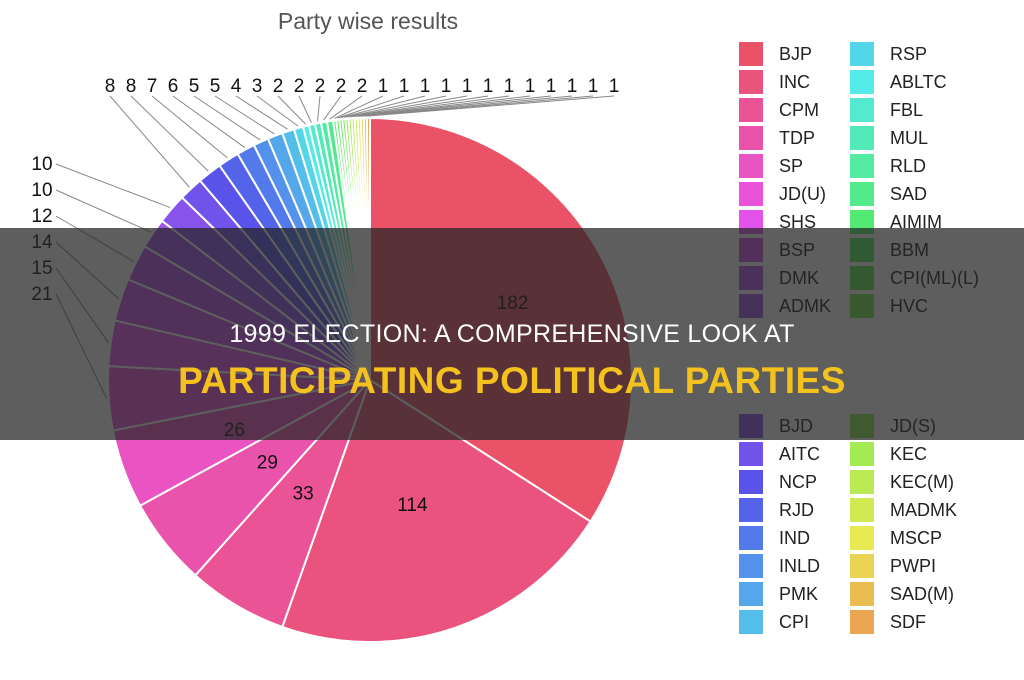 This screenshot has height=680, width=1024. I want to click on data-label: 33, so click(303, 494).